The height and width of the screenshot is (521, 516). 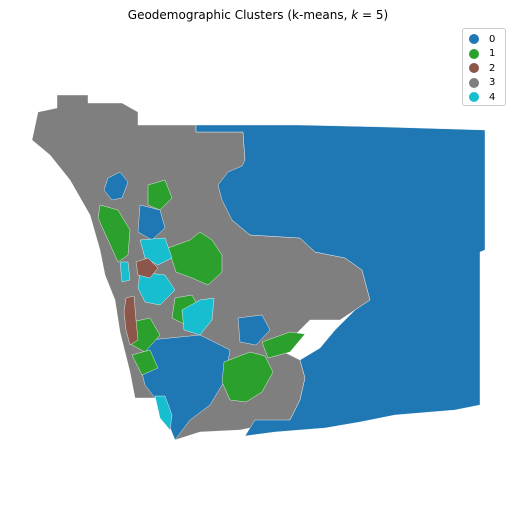 I want to click on legend-label-0: 0, so click(x=492, y=39).